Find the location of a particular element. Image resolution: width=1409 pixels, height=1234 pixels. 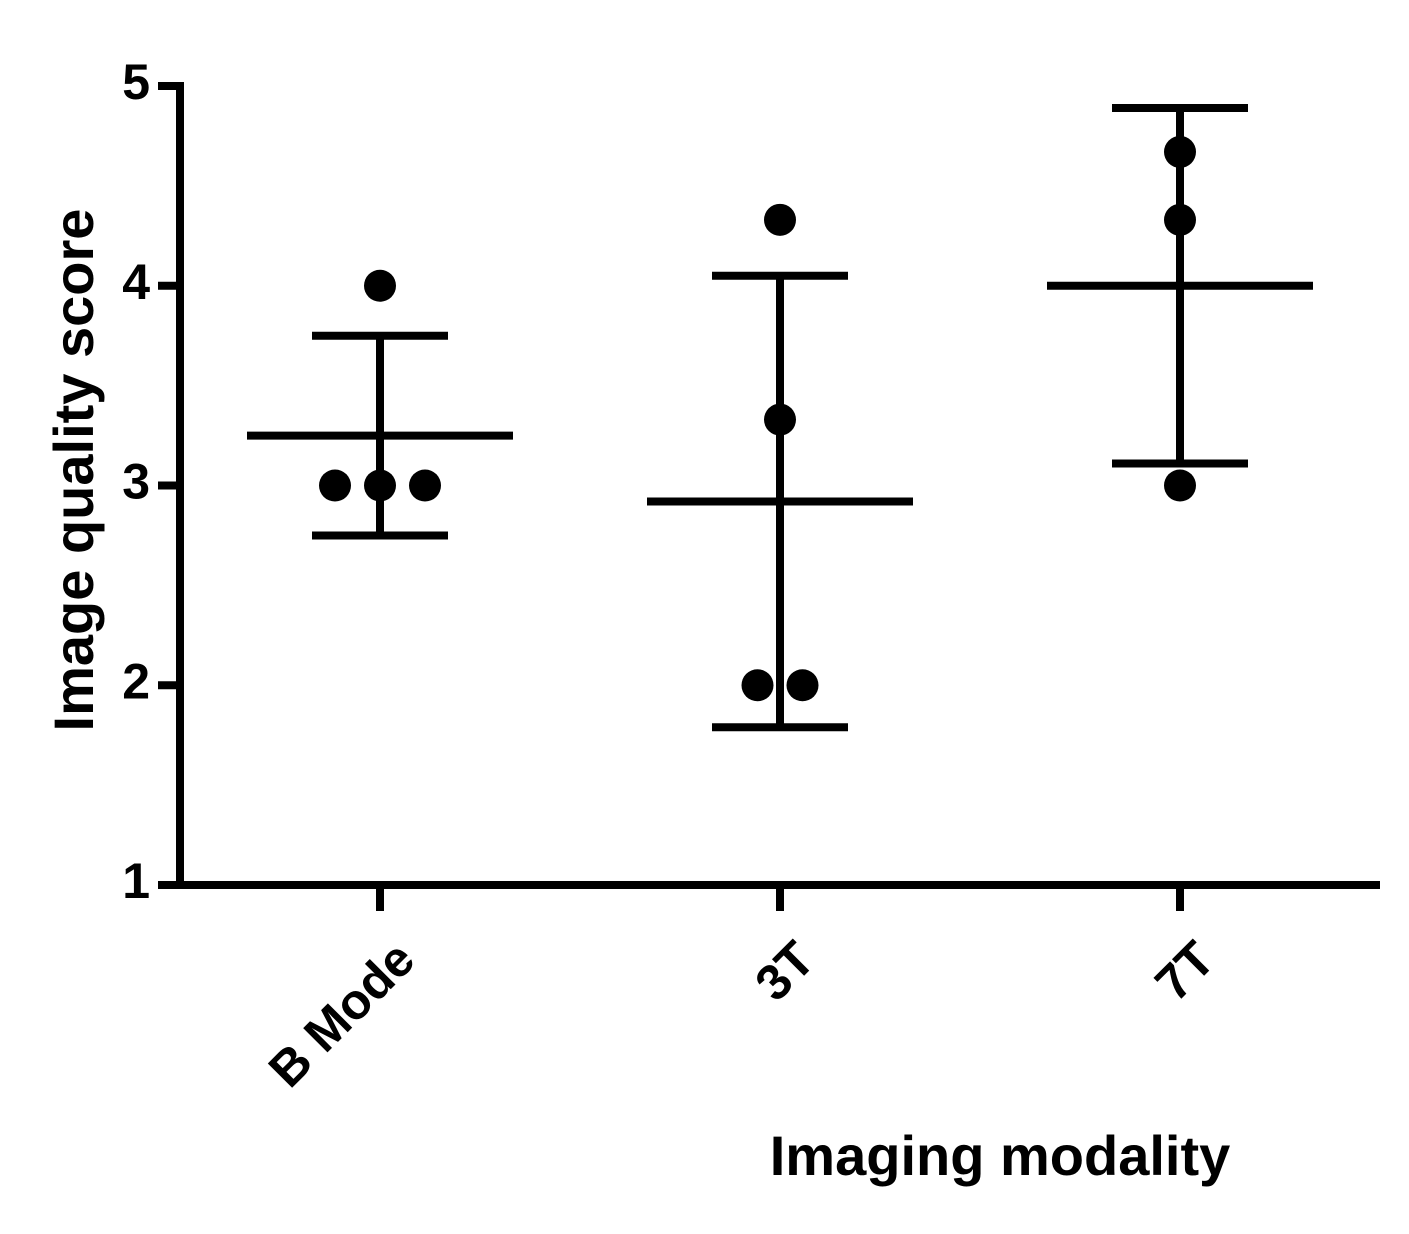

y-tick-label: 1 is located at coordinates (136, 881).